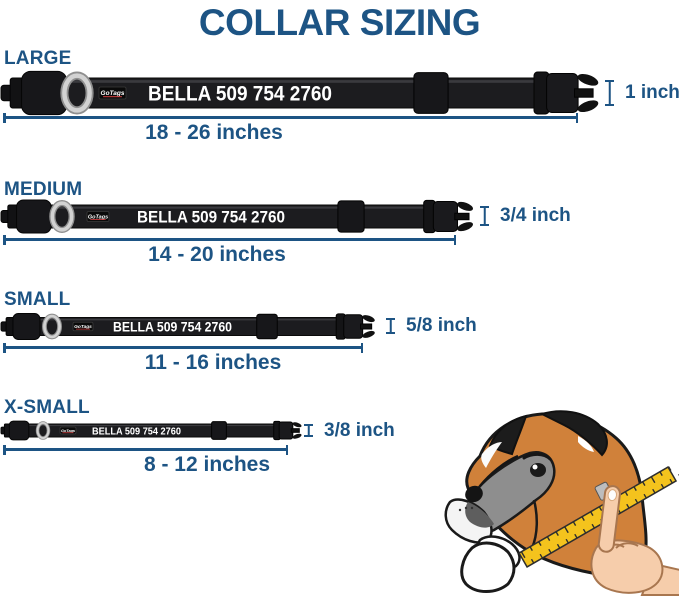 The image size is (679, 596). What do you see at coordinates (217, 254) in the screenshot?
I see `length-range-medium: 14 - 20 inches` at bounding box center [217, 254].